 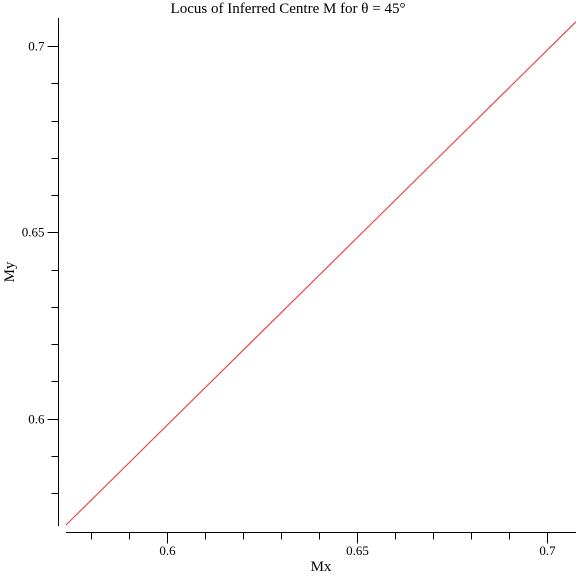 I want to click on x-axis-label: Mx, so click(x=321, y=567).